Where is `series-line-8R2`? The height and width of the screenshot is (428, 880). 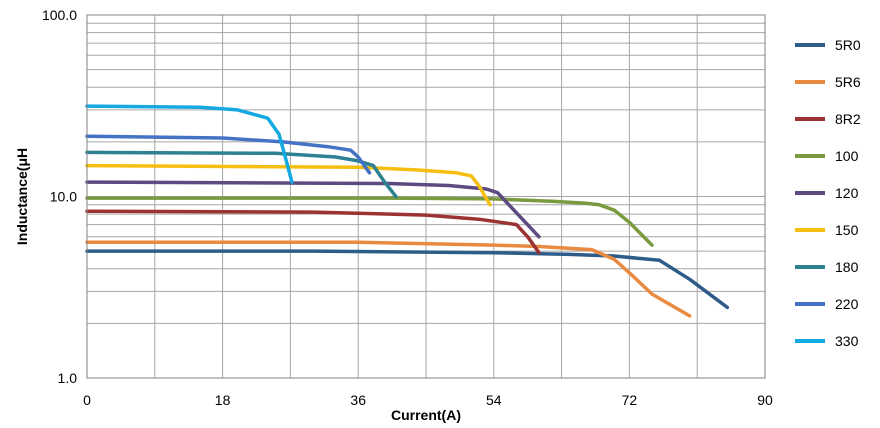
series-line-8R2 is located at coordinates (313, 232).